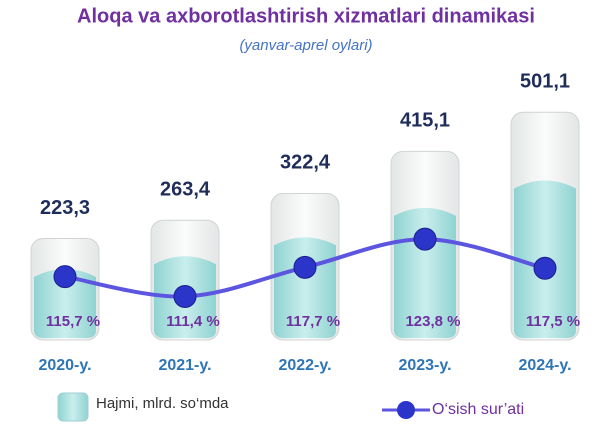 The height and width of the screenshot is (435, 602). Describe the element at coordinates (305, 163) in the screenshot. I see `bar-value-label: 322,4` at that location.